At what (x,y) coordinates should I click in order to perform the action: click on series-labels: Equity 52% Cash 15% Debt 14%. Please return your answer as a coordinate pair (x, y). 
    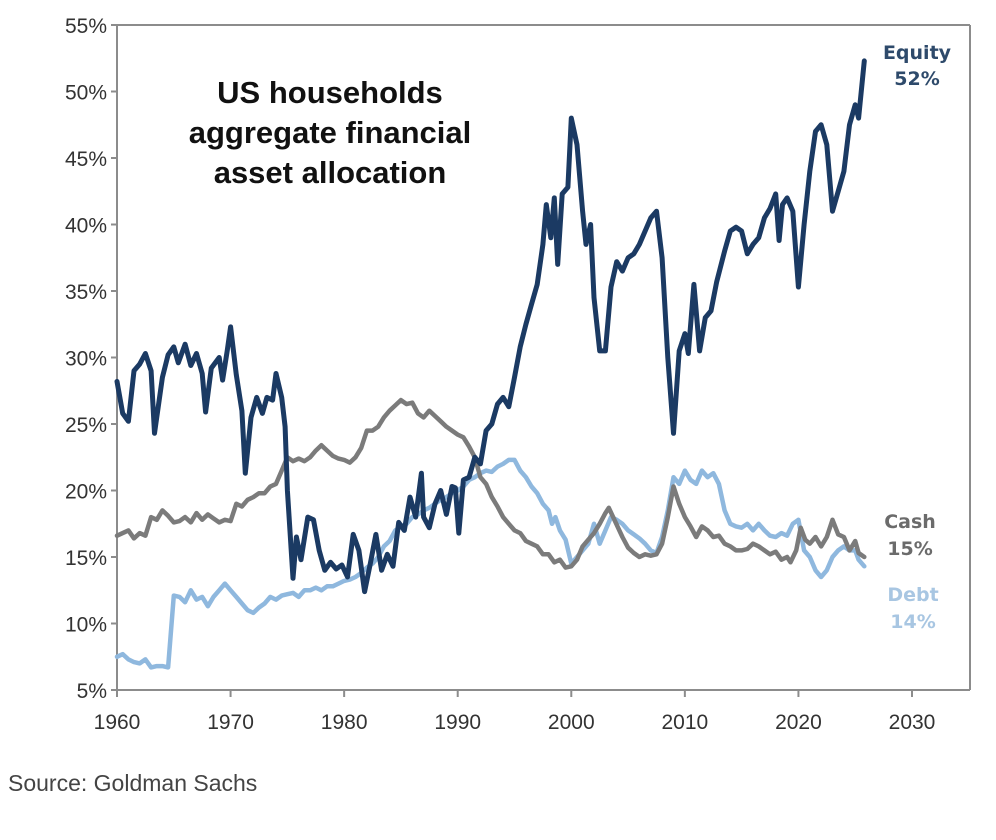
    Looking at the image, I should click on (917, 337).